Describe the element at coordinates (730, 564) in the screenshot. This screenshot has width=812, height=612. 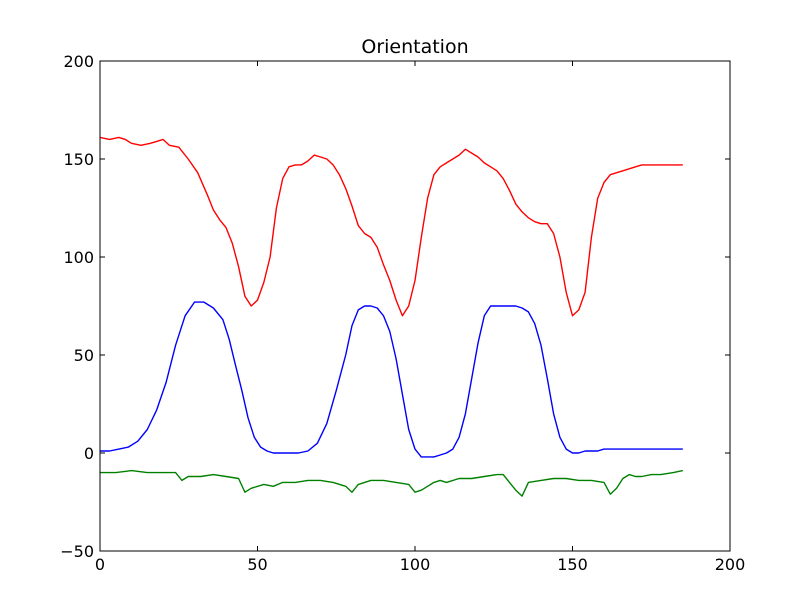
I see `x-tick-label: 200` at that location.